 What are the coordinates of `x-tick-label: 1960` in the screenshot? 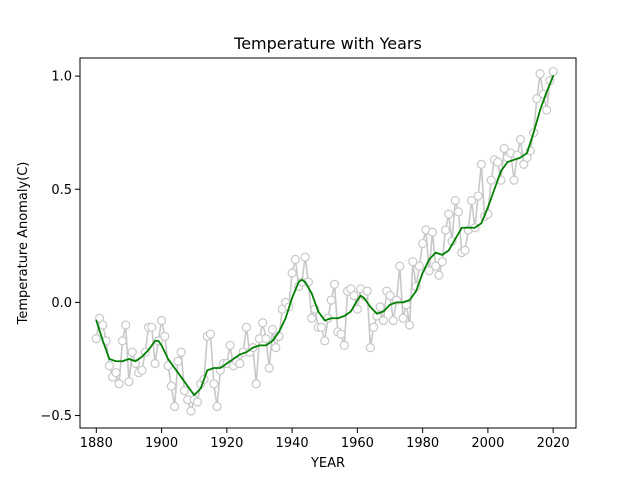 It's located at (357, 443).